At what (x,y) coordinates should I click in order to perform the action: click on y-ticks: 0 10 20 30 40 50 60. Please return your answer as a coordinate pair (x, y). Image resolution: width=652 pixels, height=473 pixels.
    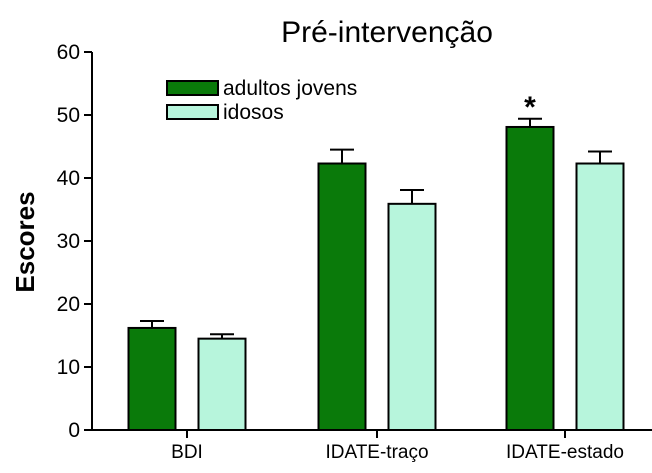
    Looking at the image, I should click on (74, 241).